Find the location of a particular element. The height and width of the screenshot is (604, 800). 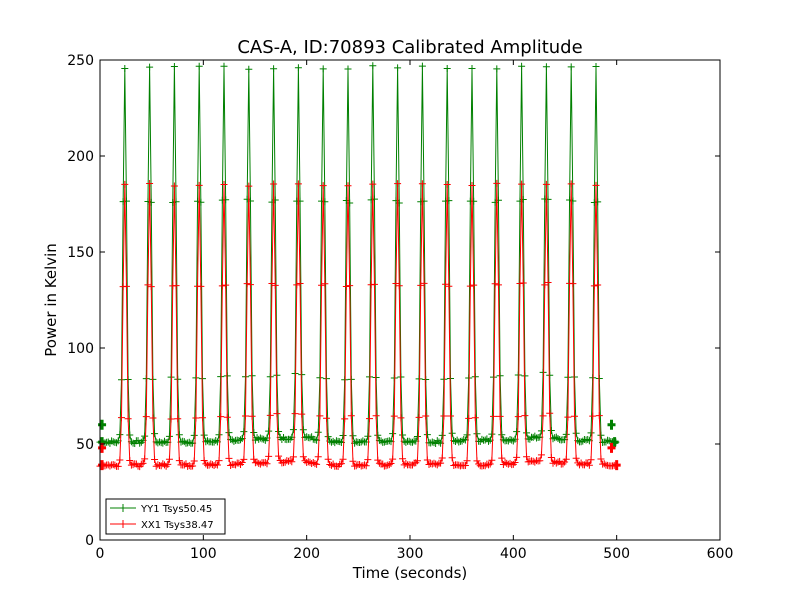

x-tick-label: 400 is located at coordinates (513, 554).